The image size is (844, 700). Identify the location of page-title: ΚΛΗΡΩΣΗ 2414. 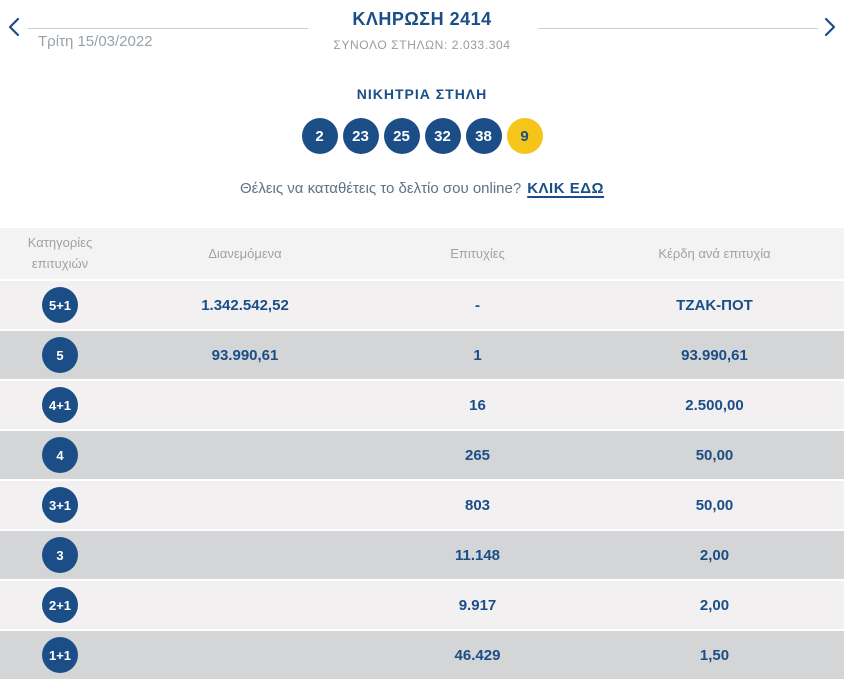
(422, 19).